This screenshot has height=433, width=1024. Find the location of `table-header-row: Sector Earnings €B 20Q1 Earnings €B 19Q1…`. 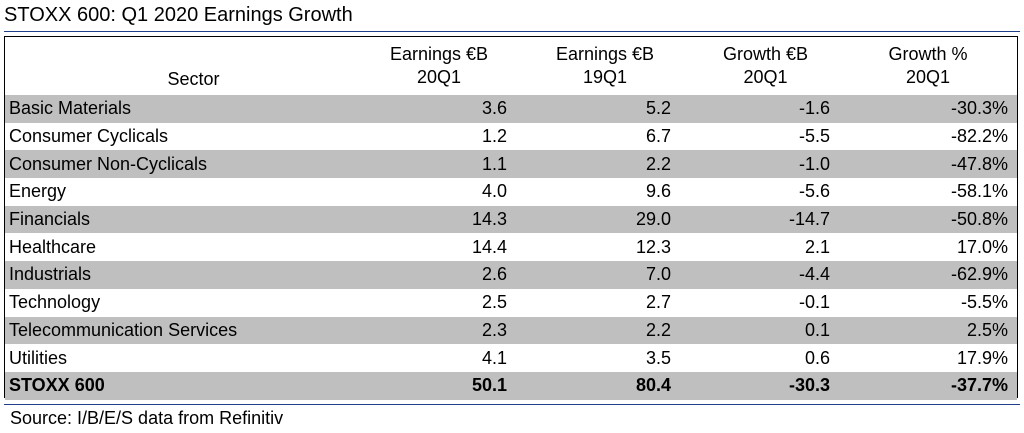

table-header-row: Sector Earnings €B 20Q1 Earnings €B 19Q1… is located at coordinates (511, 66).